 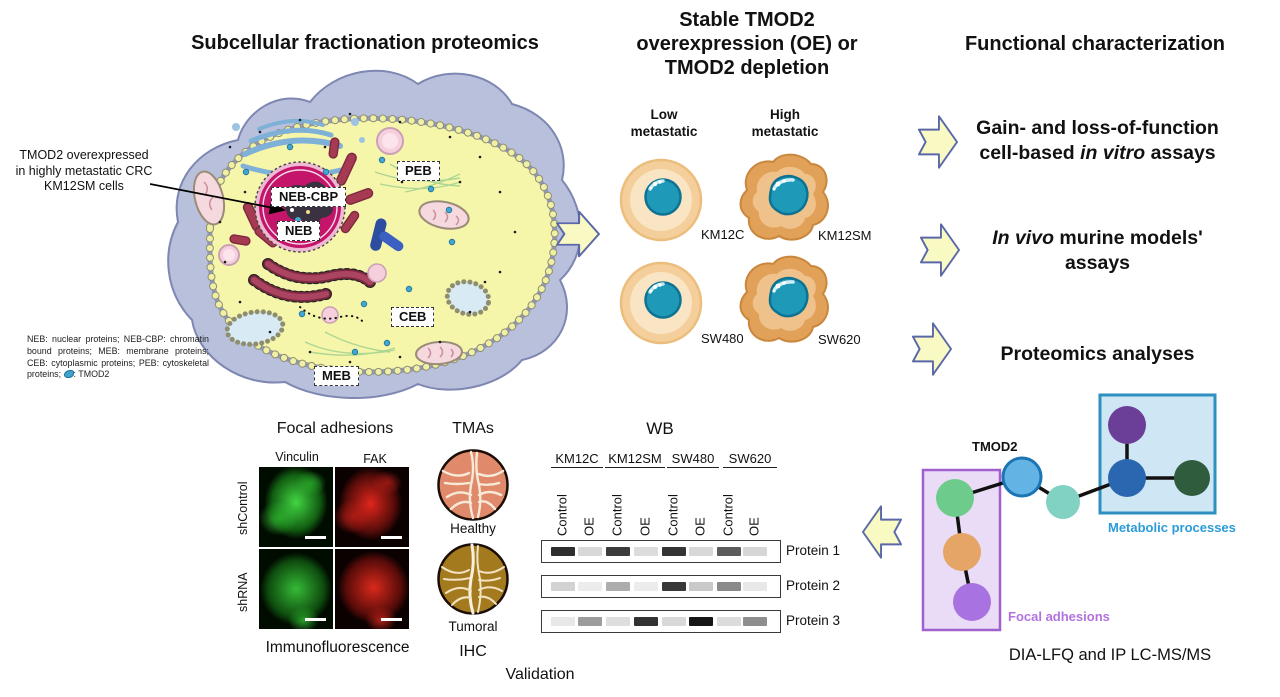 I want to click on item1-line2-italic: in vitro, so click(x=1113, y=153).